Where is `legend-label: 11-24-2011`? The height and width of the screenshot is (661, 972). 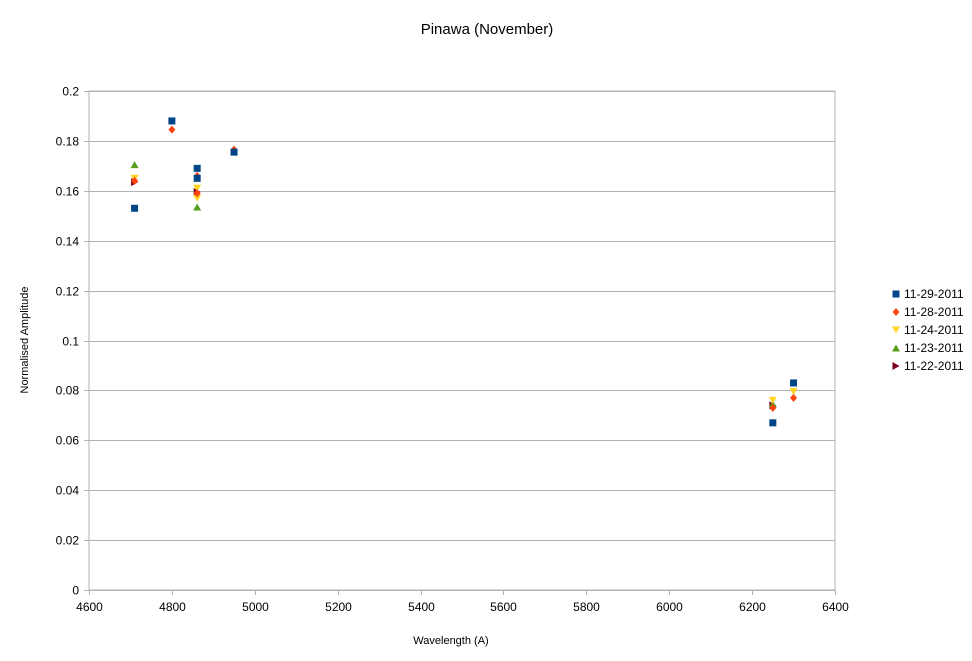
legend-label: 11-24-2011 is located at coordinates (934, 330).